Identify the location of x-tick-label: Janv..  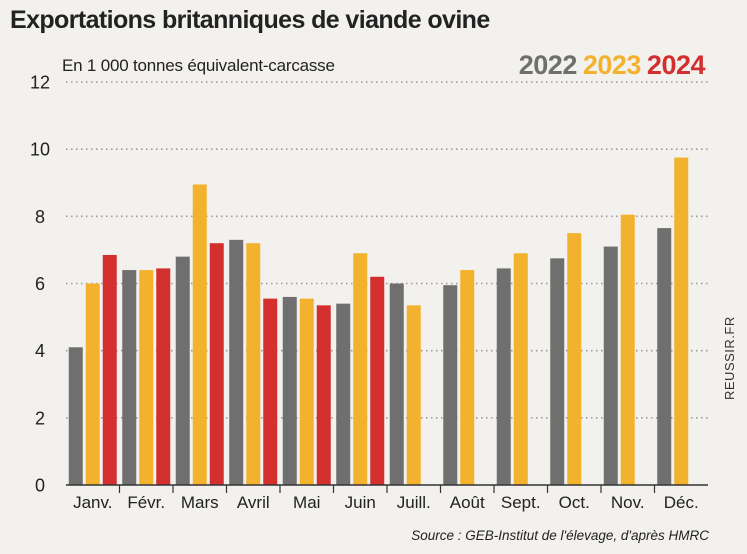
(92, 502).